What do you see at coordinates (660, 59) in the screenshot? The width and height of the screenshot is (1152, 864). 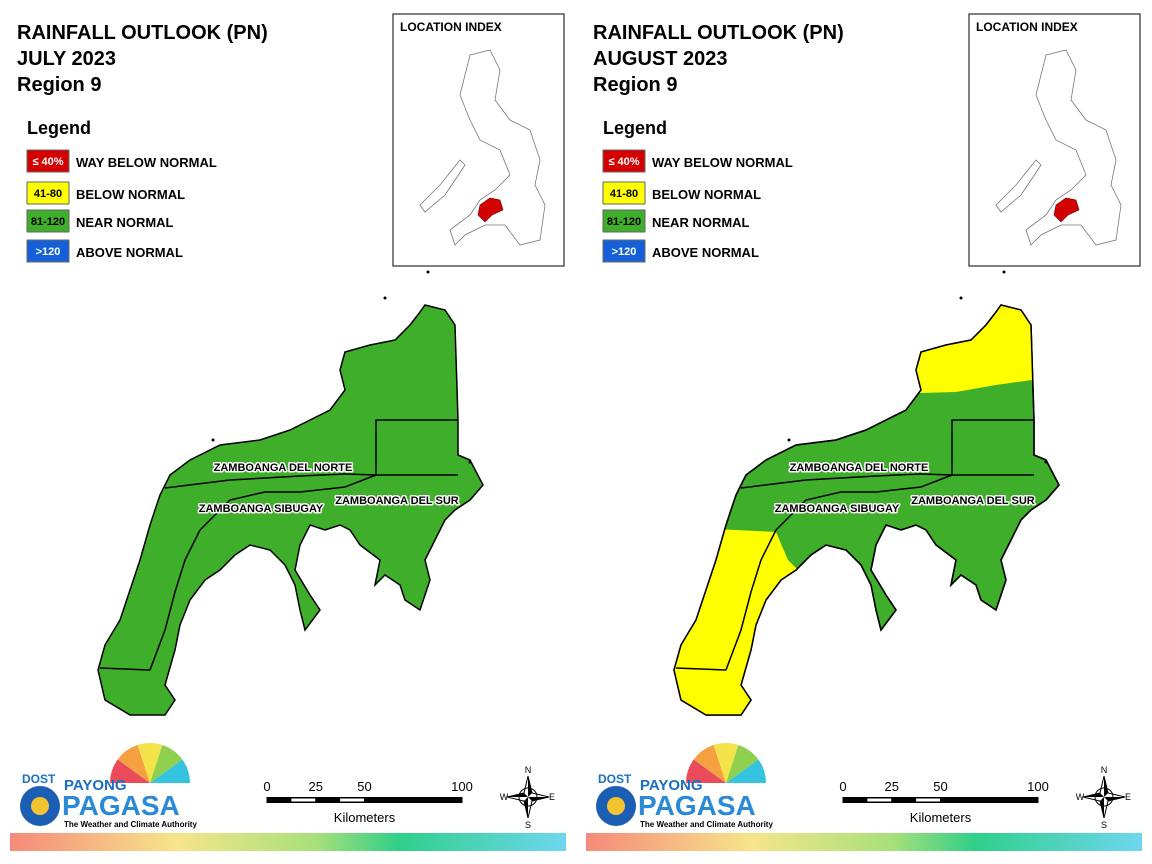 I see `title-line: AUGUST 2023` at bounding box center [660, 59].